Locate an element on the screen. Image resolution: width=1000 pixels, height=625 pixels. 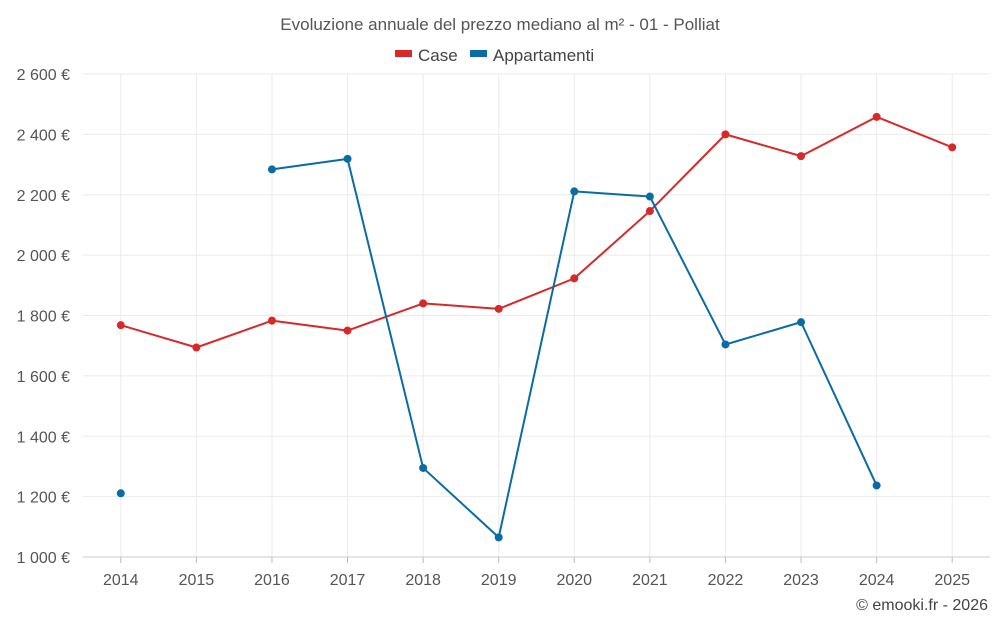
x-tick-label: 2018 is located at coordinates (423, 580).